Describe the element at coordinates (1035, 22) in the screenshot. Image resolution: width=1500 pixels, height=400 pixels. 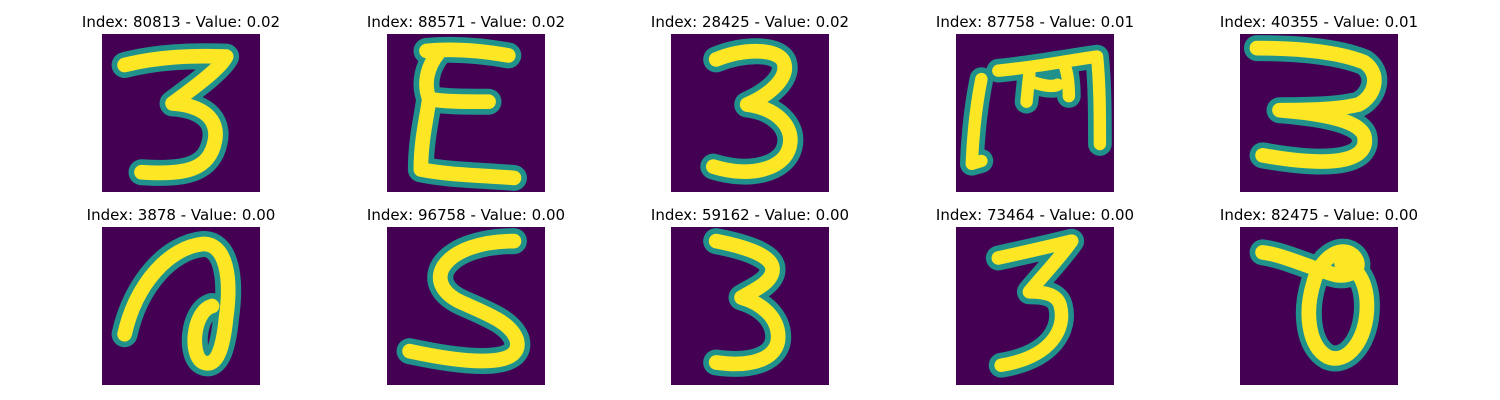
I see `panel-title: Index: 87758 - Value: 0.01` at that location.